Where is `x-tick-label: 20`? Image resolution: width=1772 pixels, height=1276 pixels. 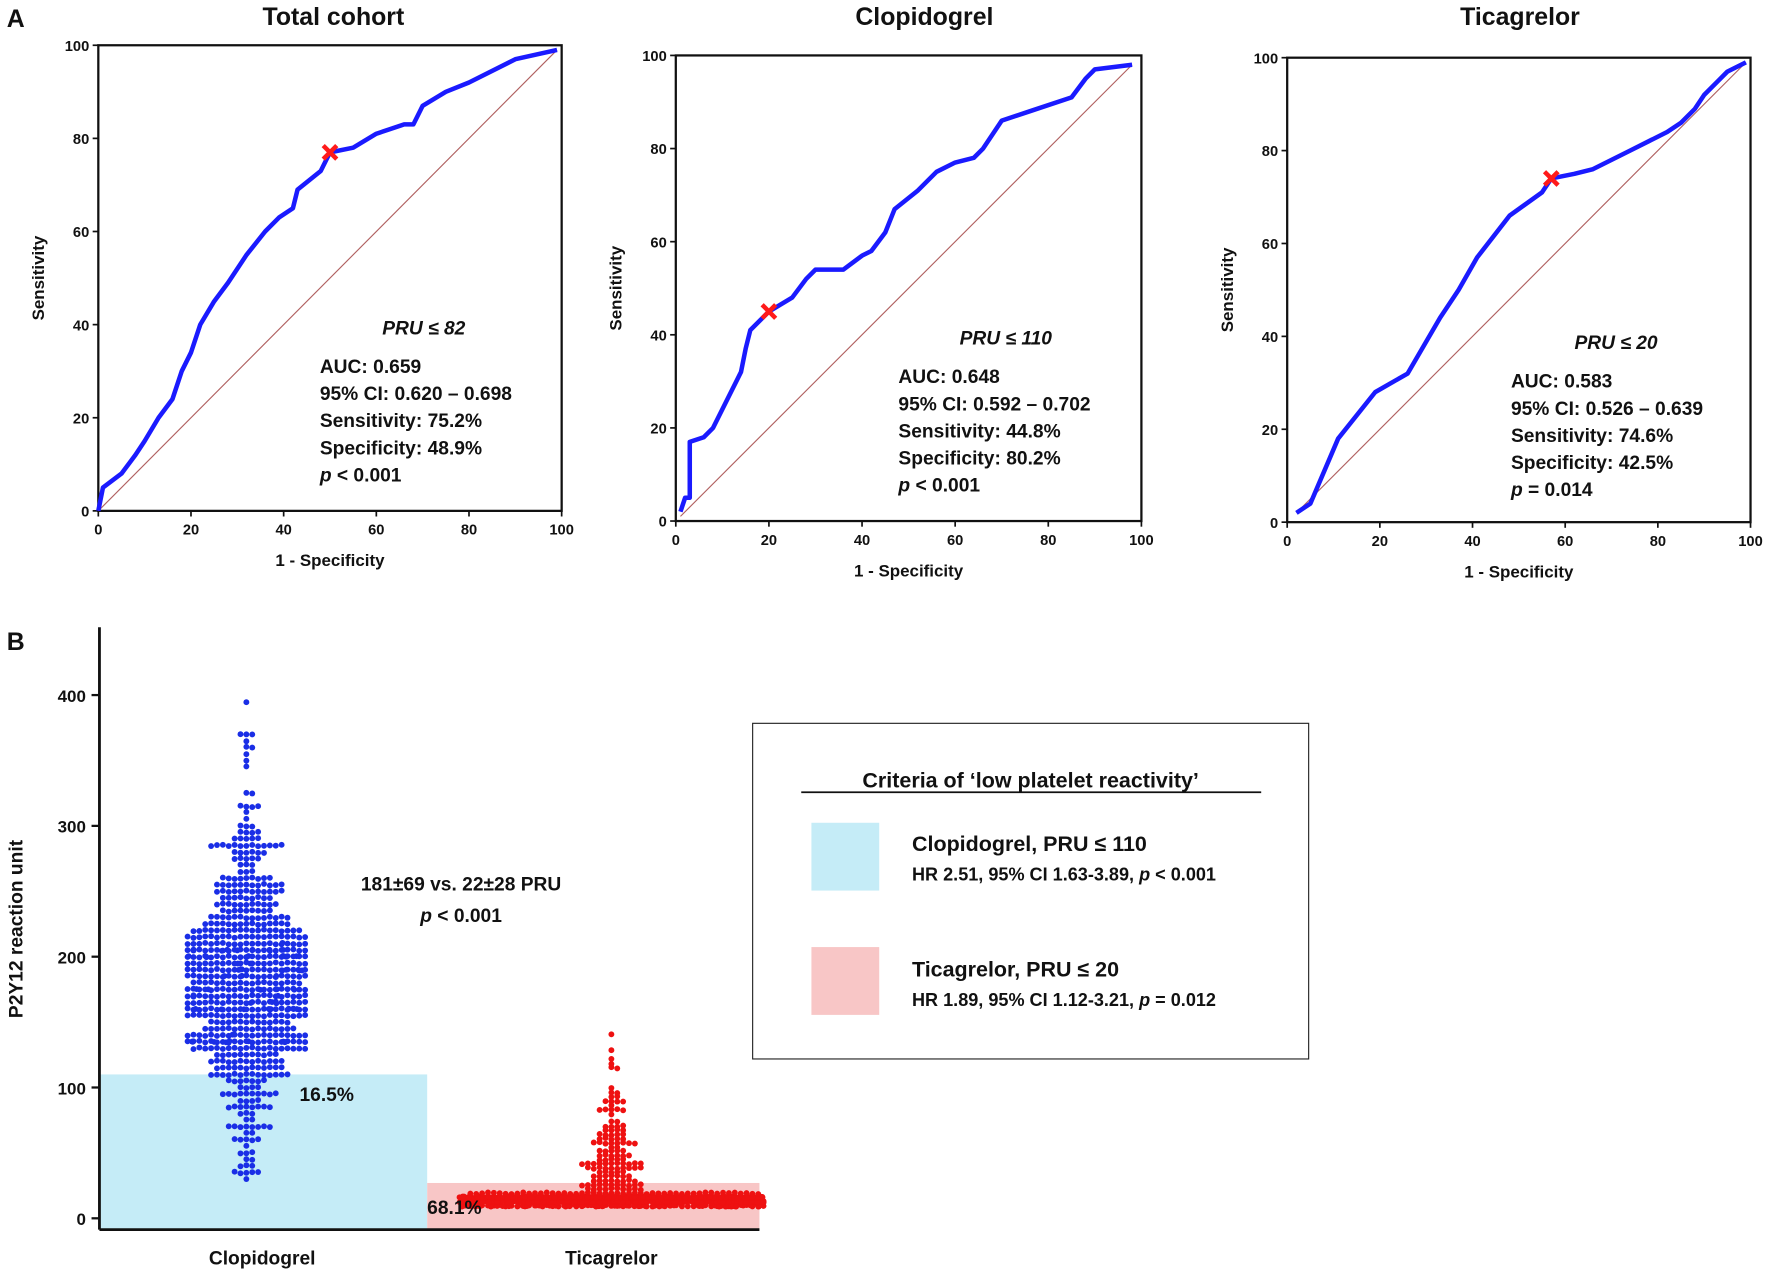 x-tick-label: 20 is located at coordinates (769, 541).